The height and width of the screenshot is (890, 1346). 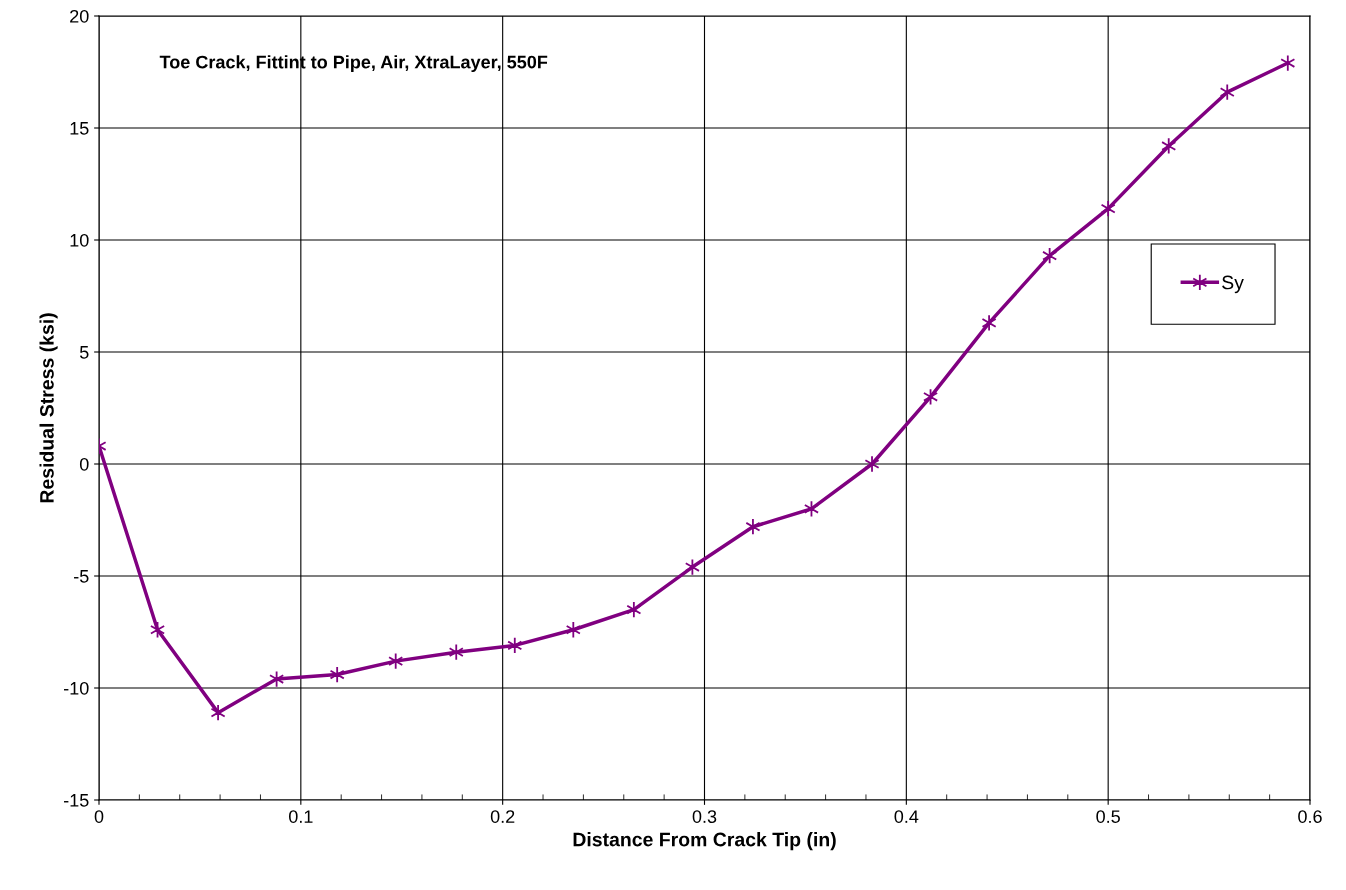 What do you see at coordinates (48, 408) in the screenshot?
I see `y-axis-title: Residual Stress (ksi)` at bounding box center [48, 408].